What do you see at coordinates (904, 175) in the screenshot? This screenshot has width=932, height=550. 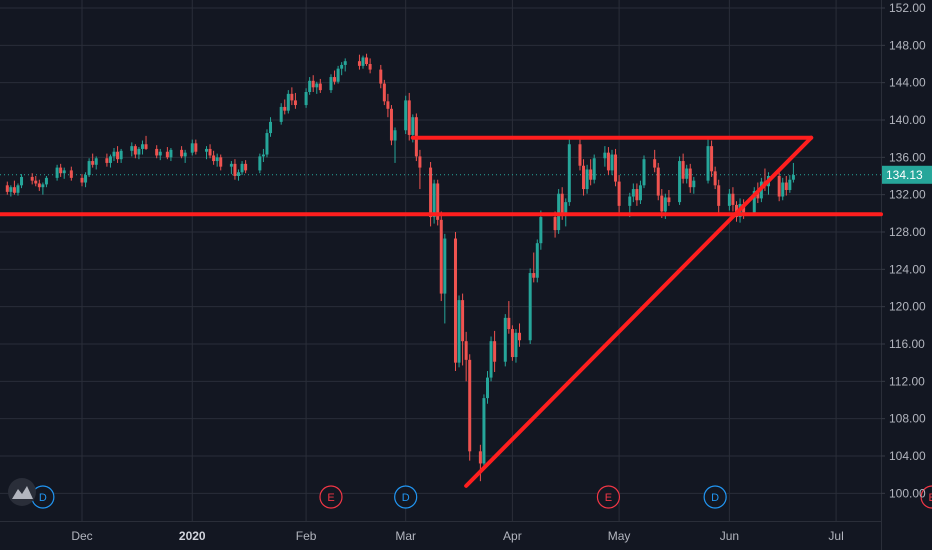 I see `last-price-text: 134.13` at bounding box center [904, 175].